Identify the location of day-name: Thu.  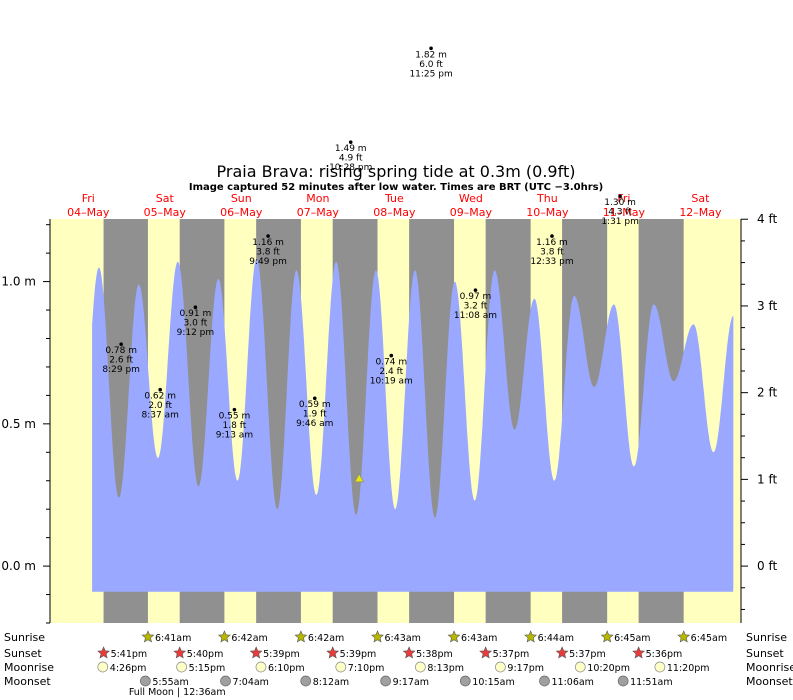
(547, 198).